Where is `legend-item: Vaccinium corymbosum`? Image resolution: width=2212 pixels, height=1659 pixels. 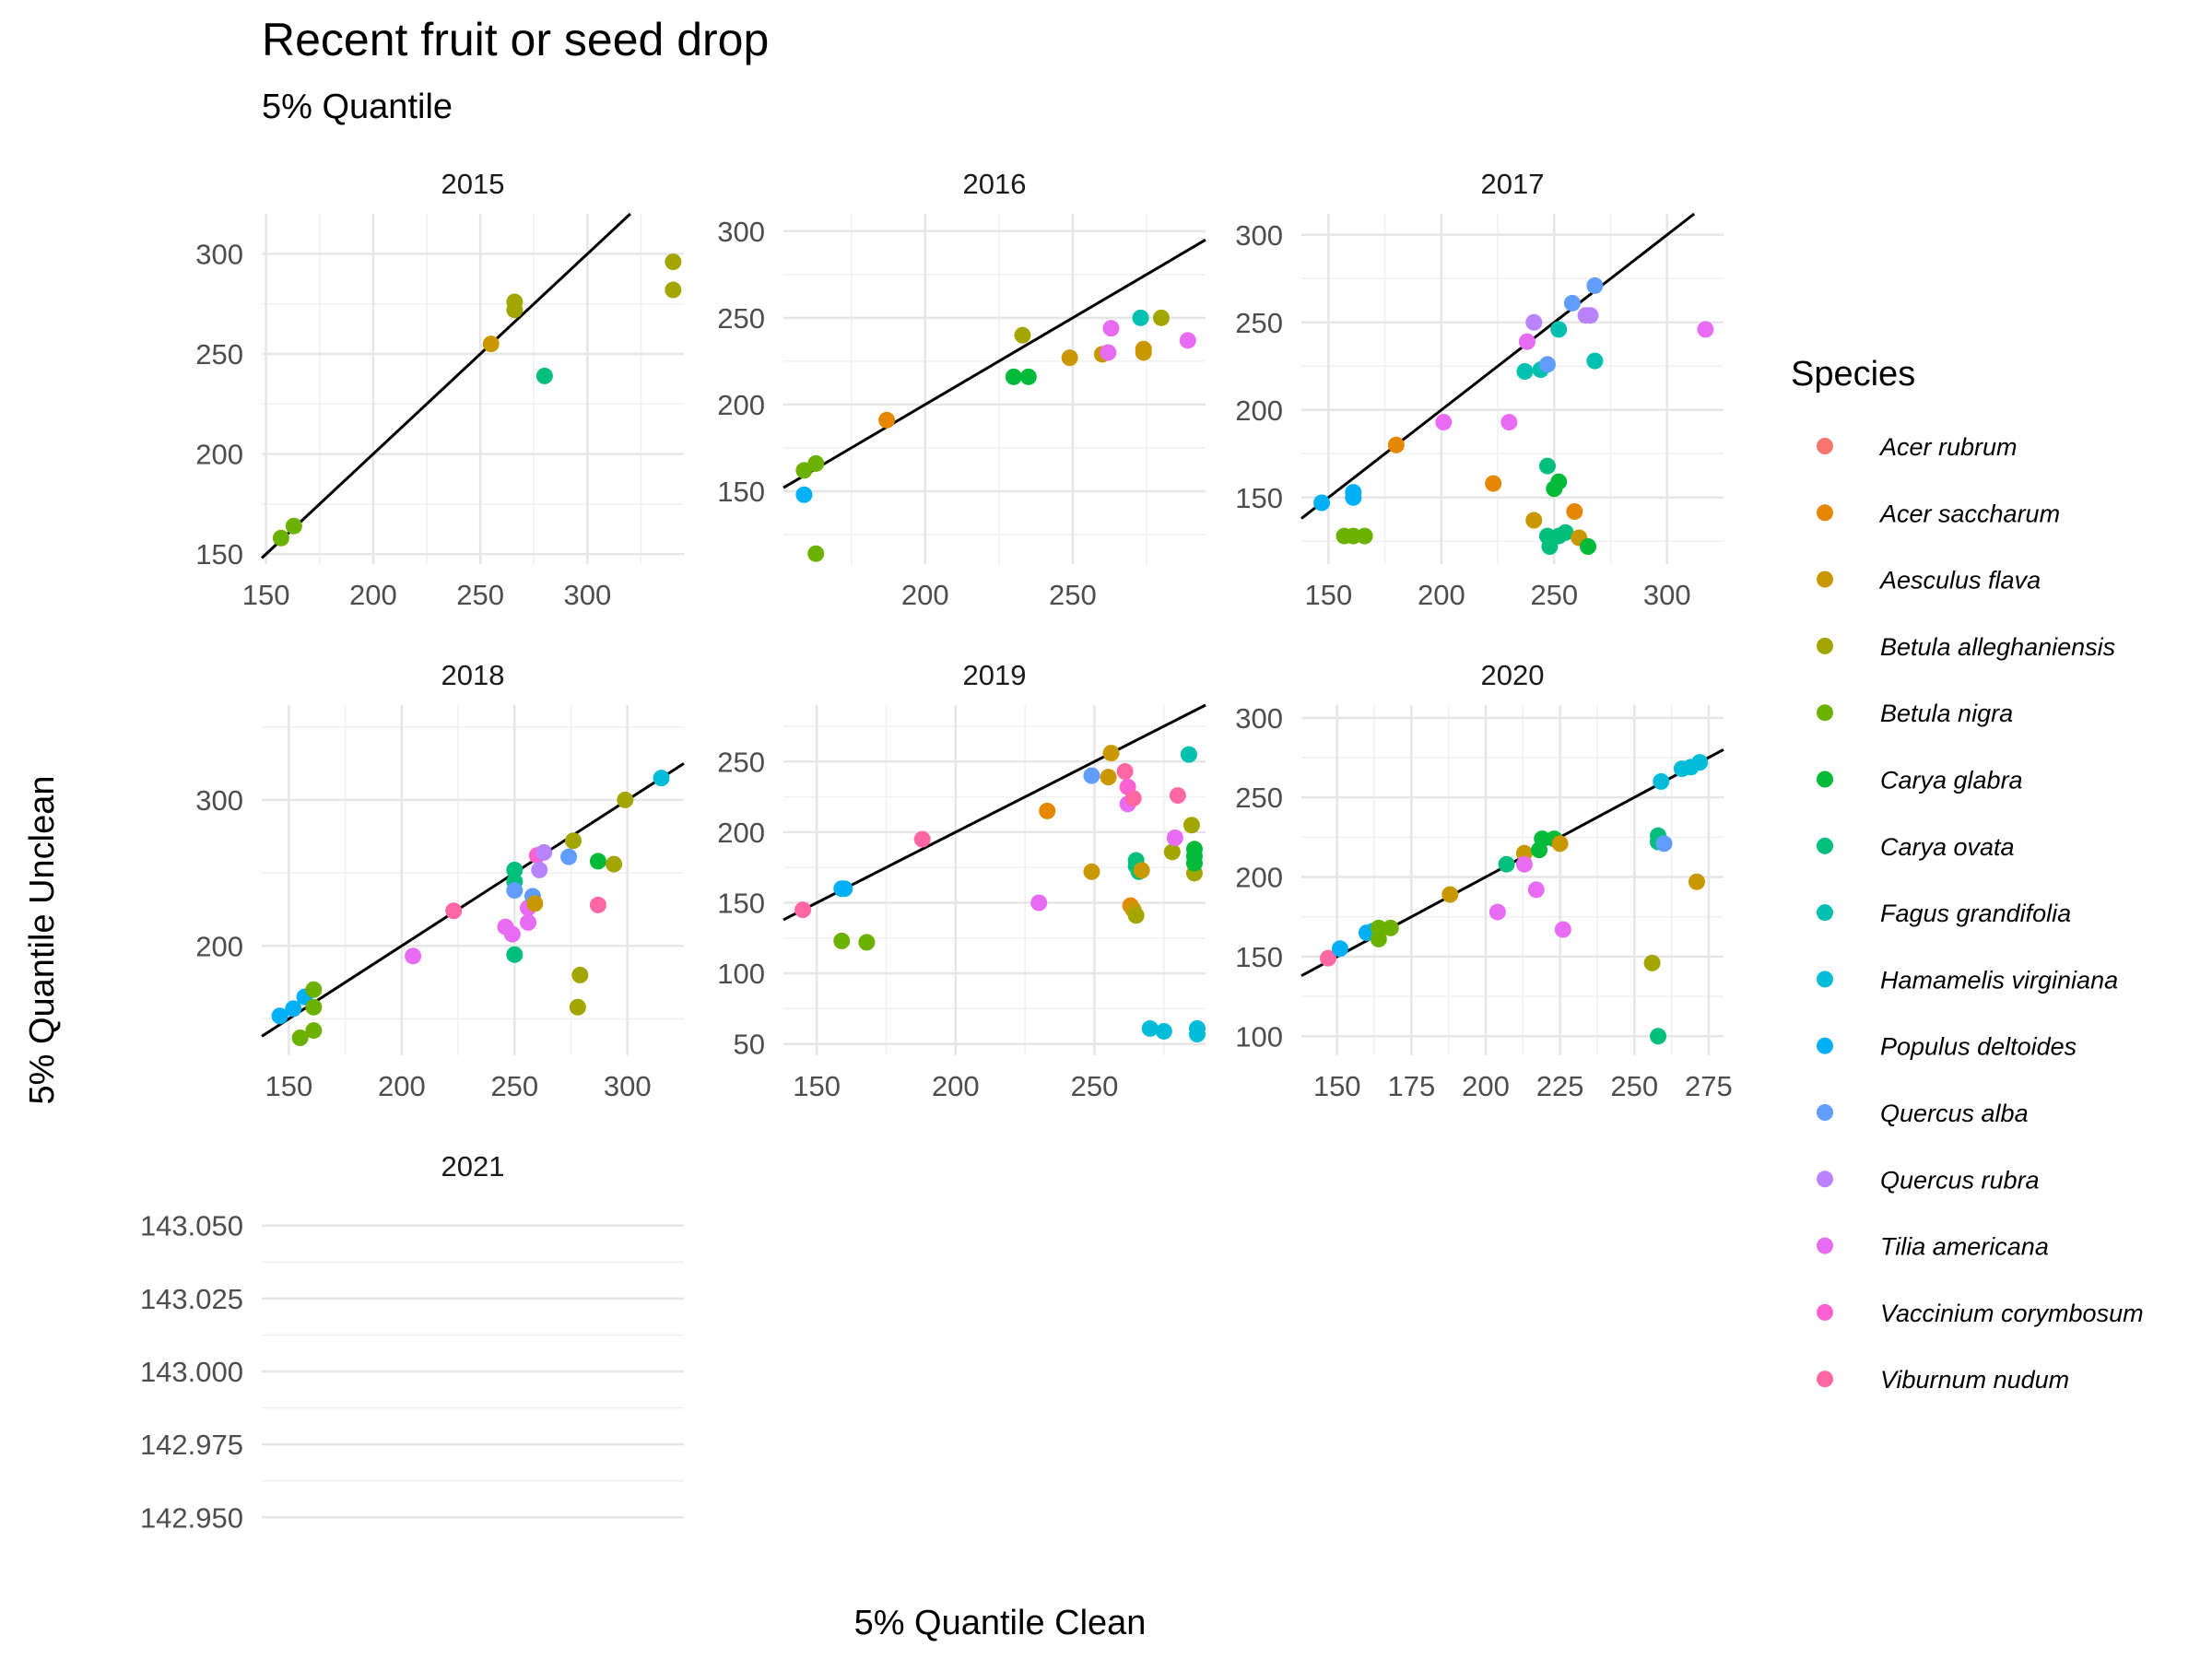
legend-item: Vaccinium corymbosum is located at coordinates (1980, 1313).